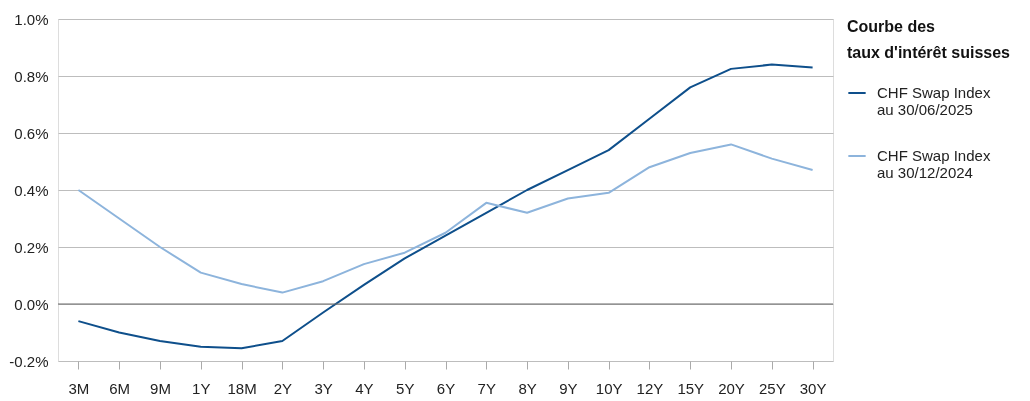 The width and height of the screenshot is (1030, 401). Describe the element at coordinates (650, 388) in the screenshot. I see `x-tick-label: 12Y` at that location.